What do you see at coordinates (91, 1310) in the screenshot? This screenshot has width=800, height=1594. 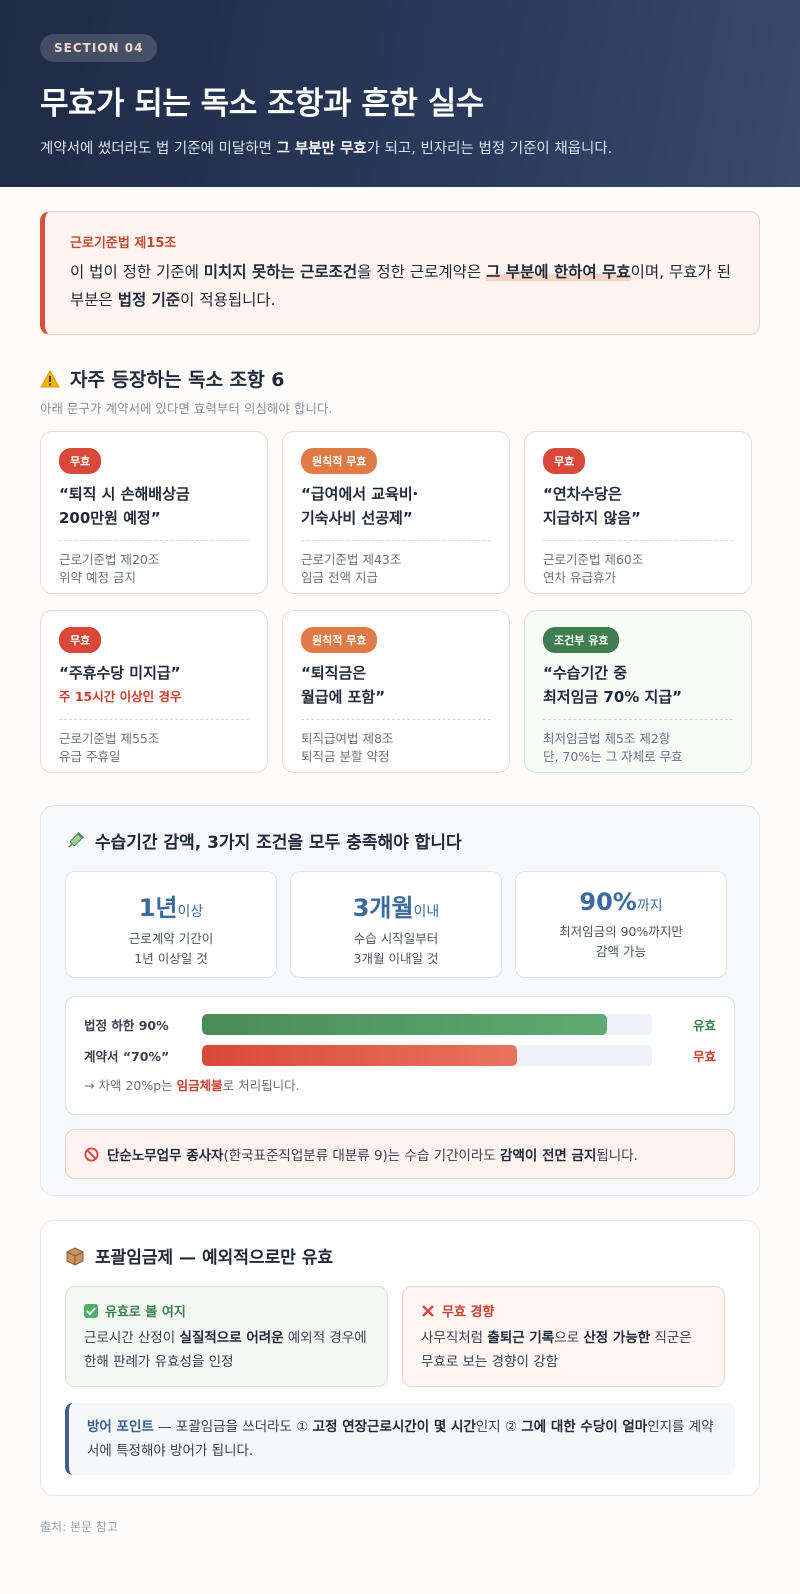 I see `check-icon` at bounding box center [91, 1310].